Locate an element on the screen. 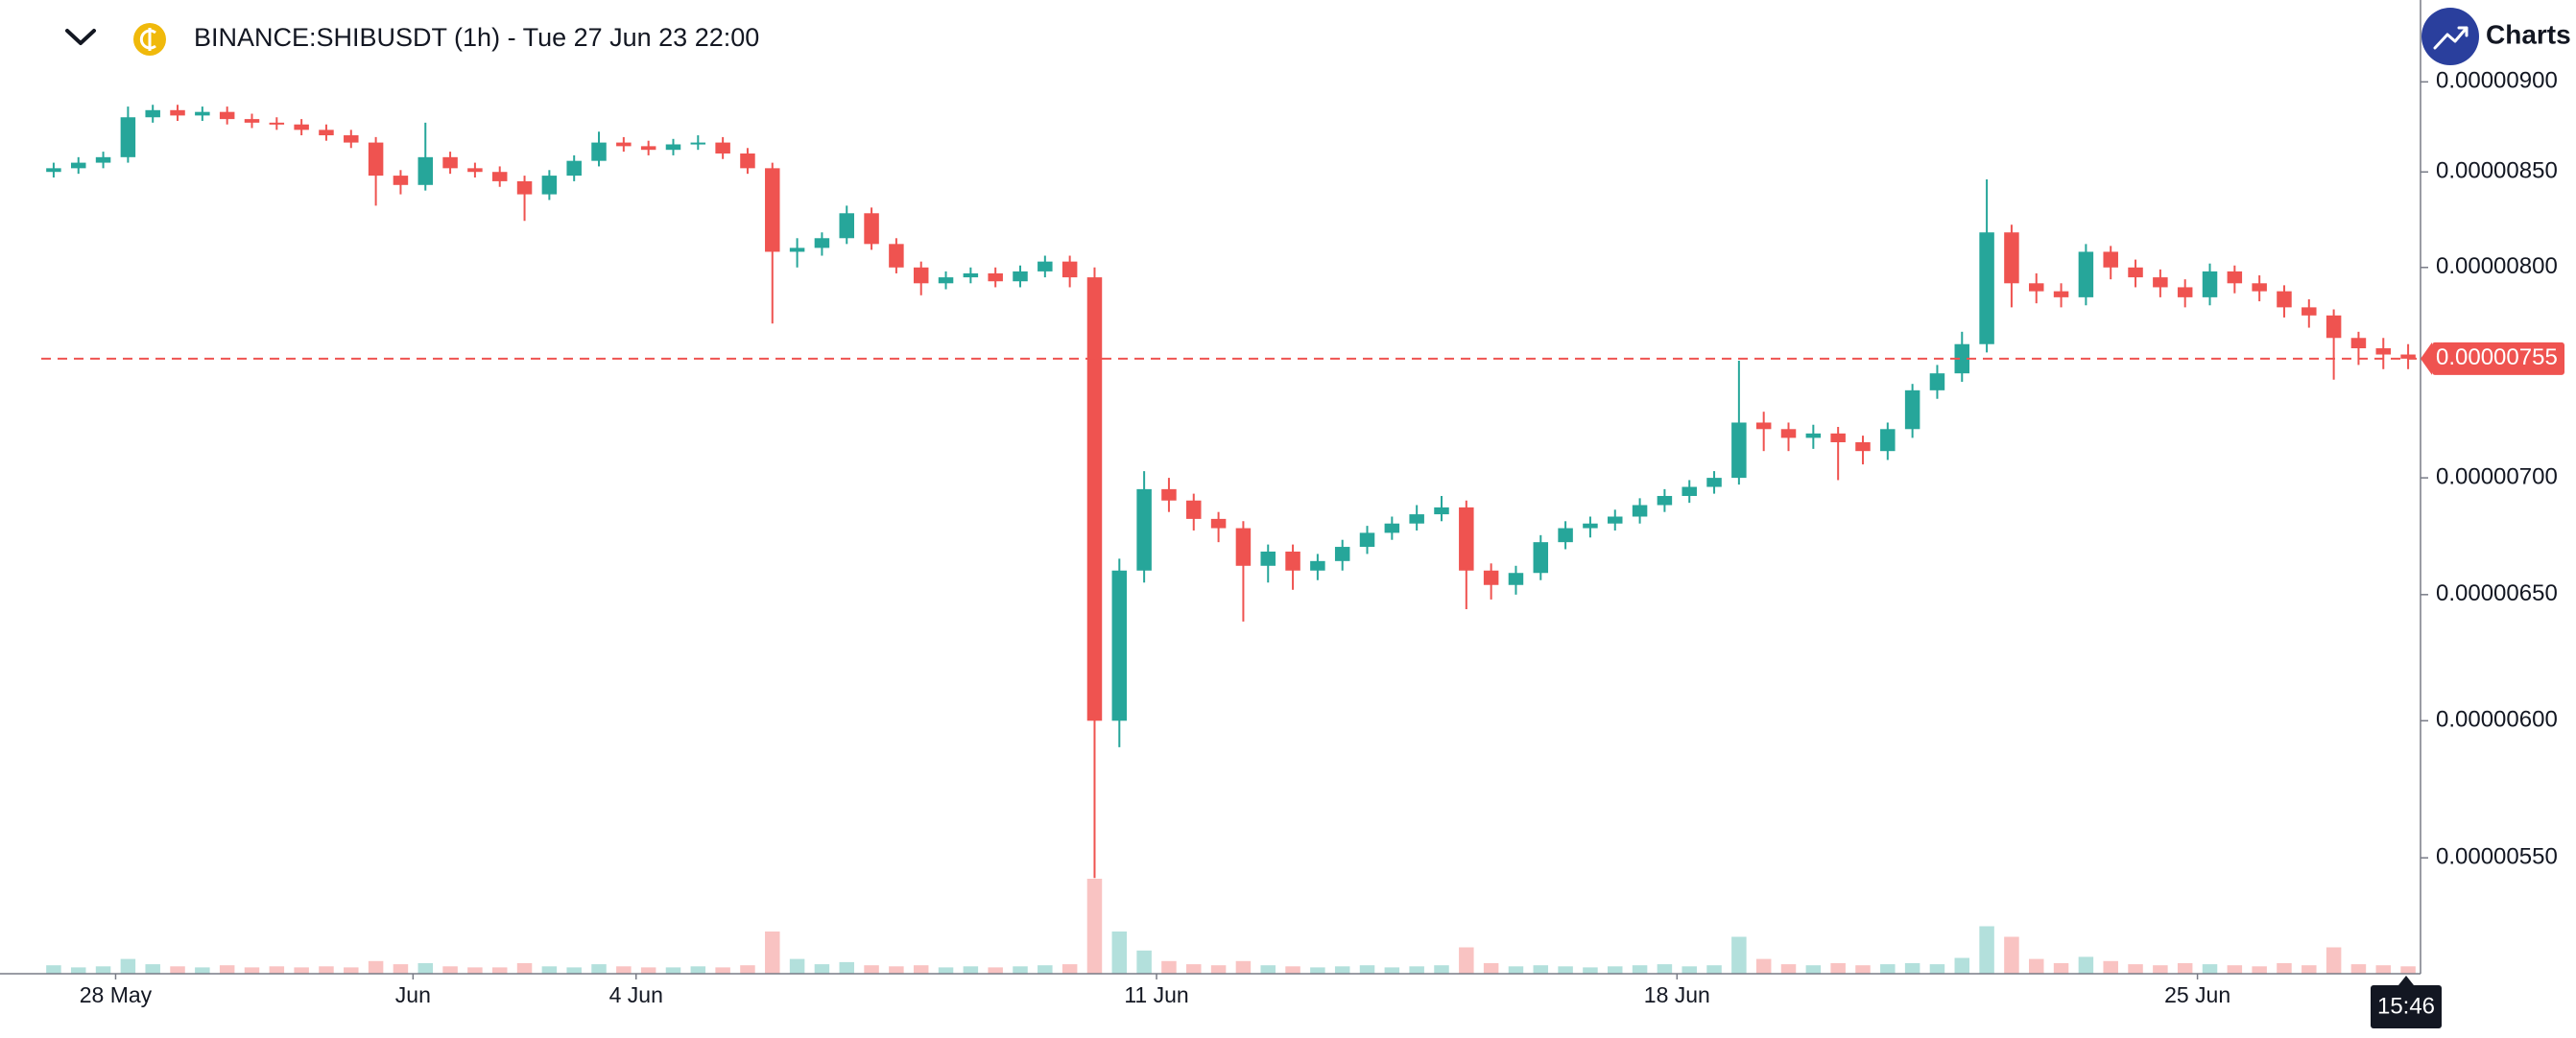  x-tick-label: 25 Jun is located at coordinates (2197, 994).